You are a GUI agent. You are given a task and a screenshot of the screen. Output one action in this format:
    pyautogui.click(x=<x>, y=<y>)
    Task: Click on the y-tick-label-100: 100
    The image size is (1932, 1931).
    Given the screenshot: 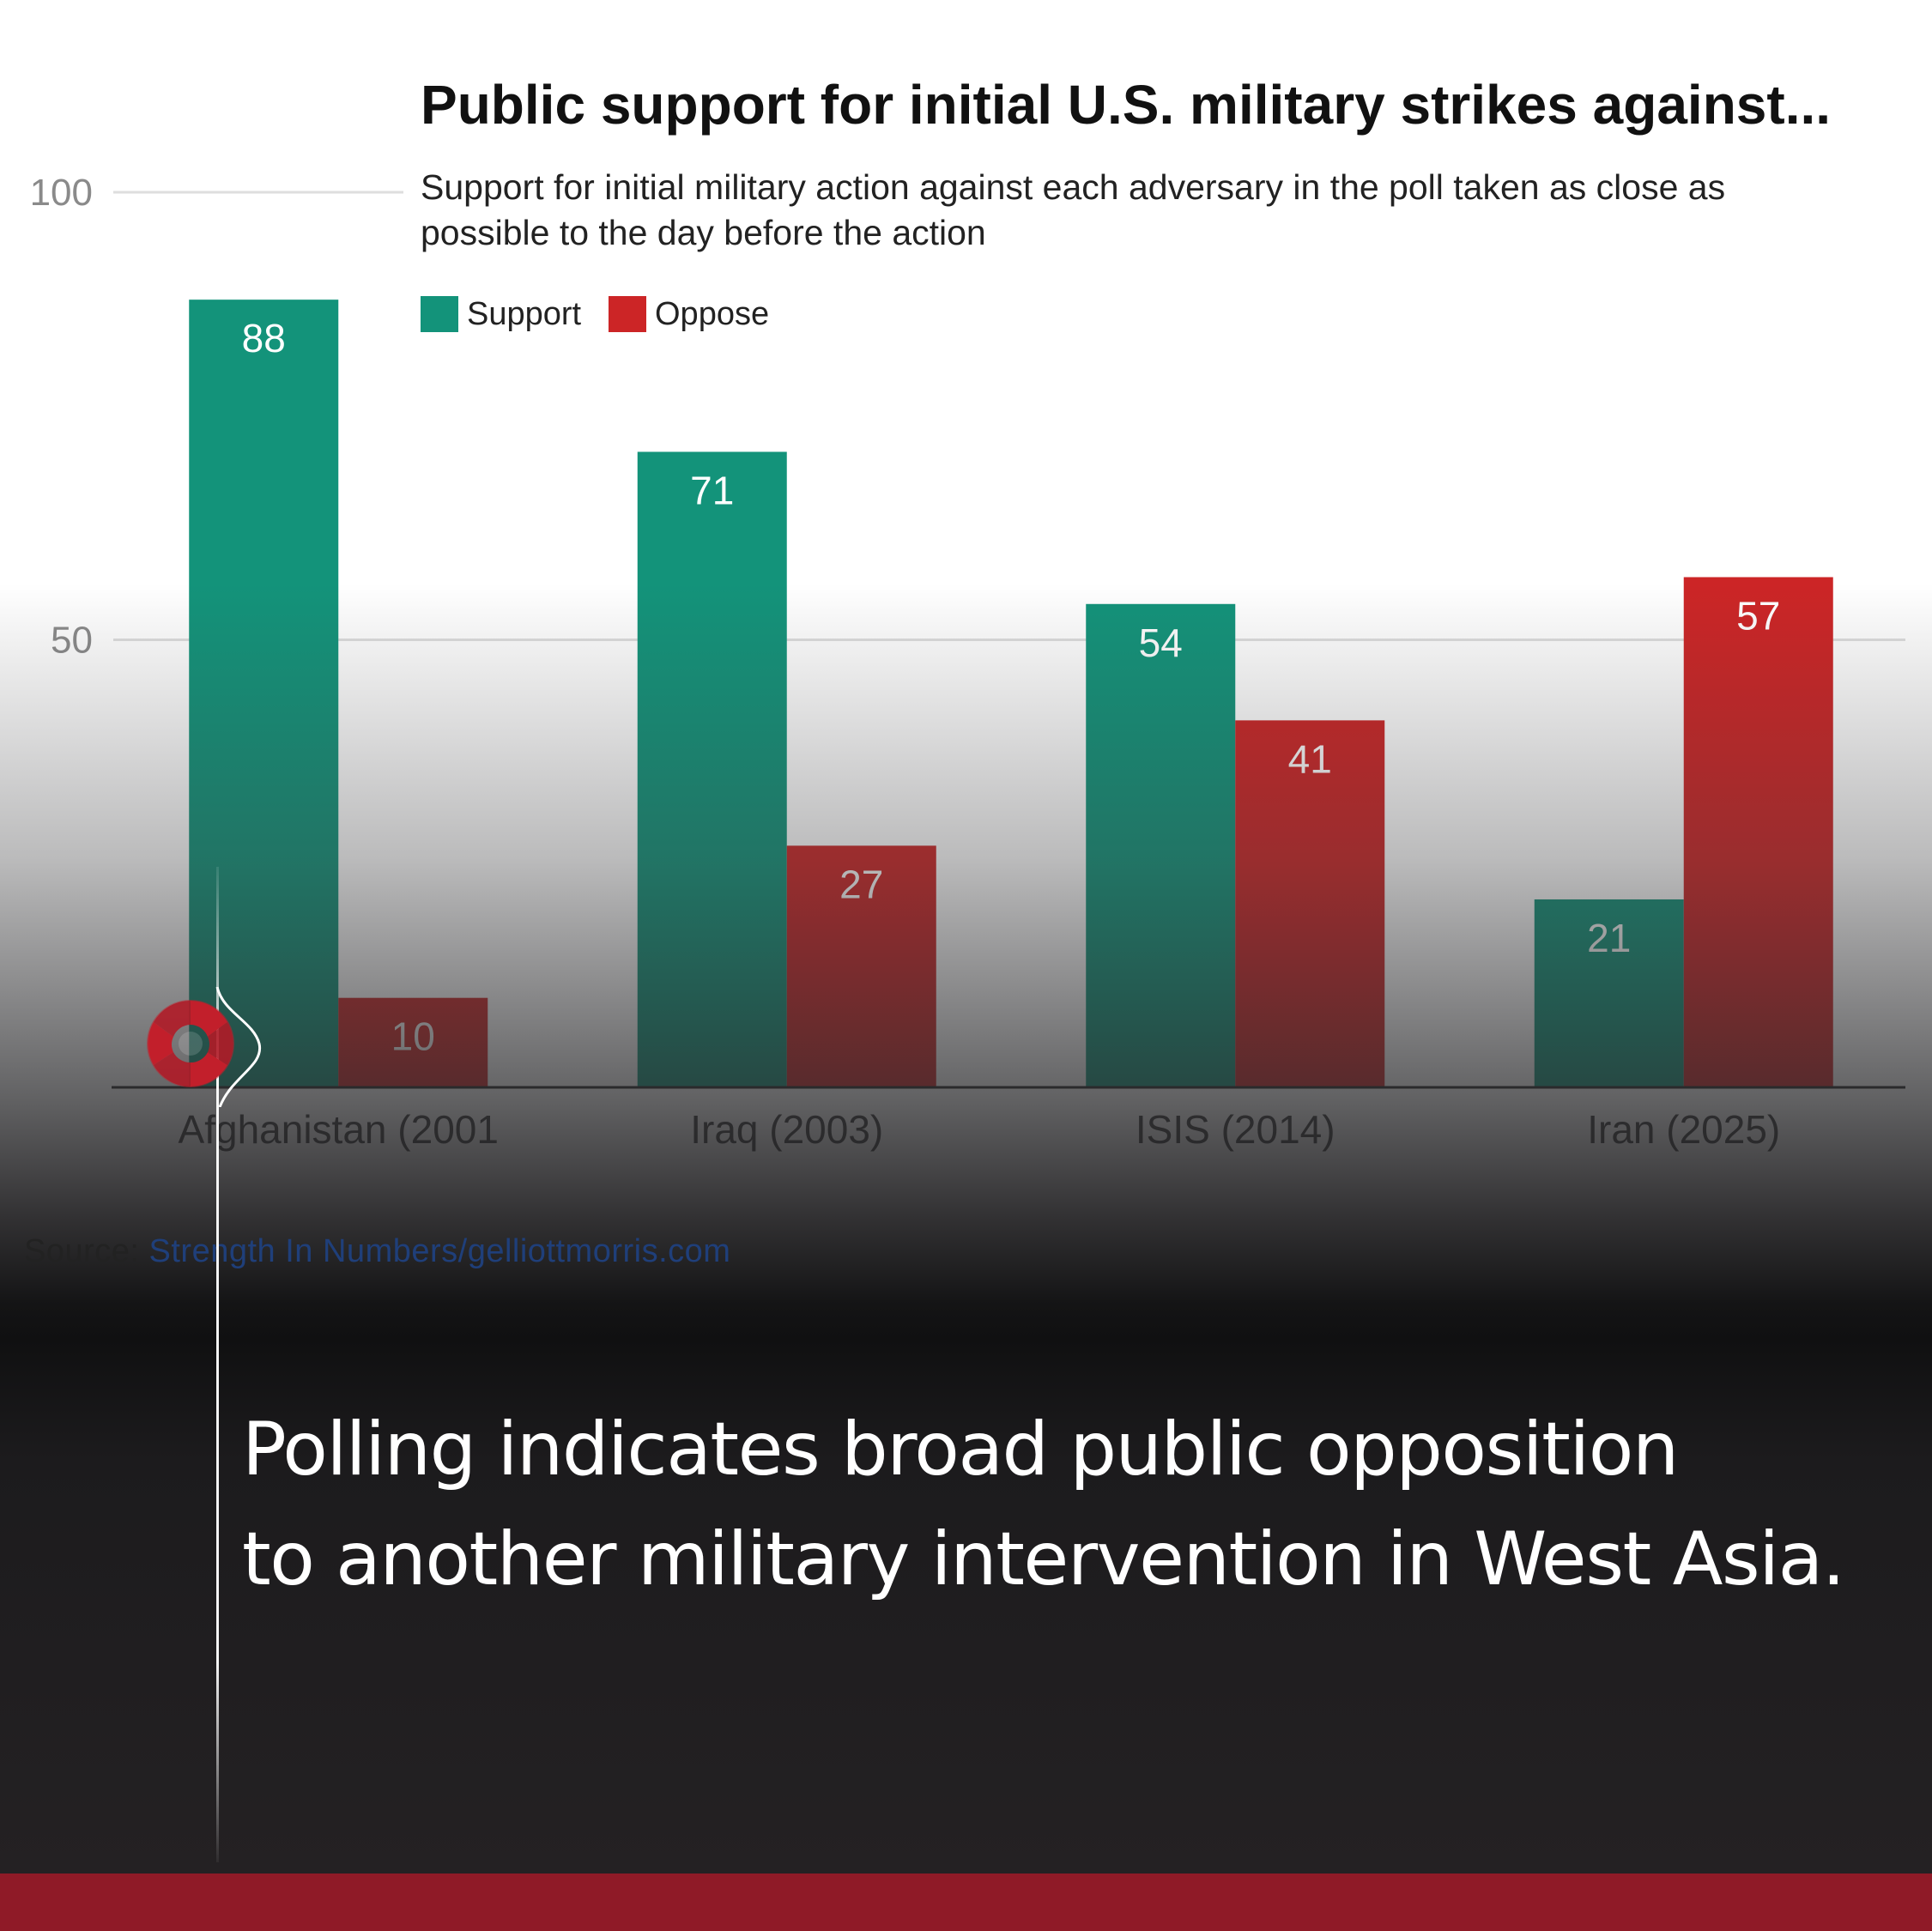 What is the action you would take?
    pyautogui.click(x=62, y=193)
    